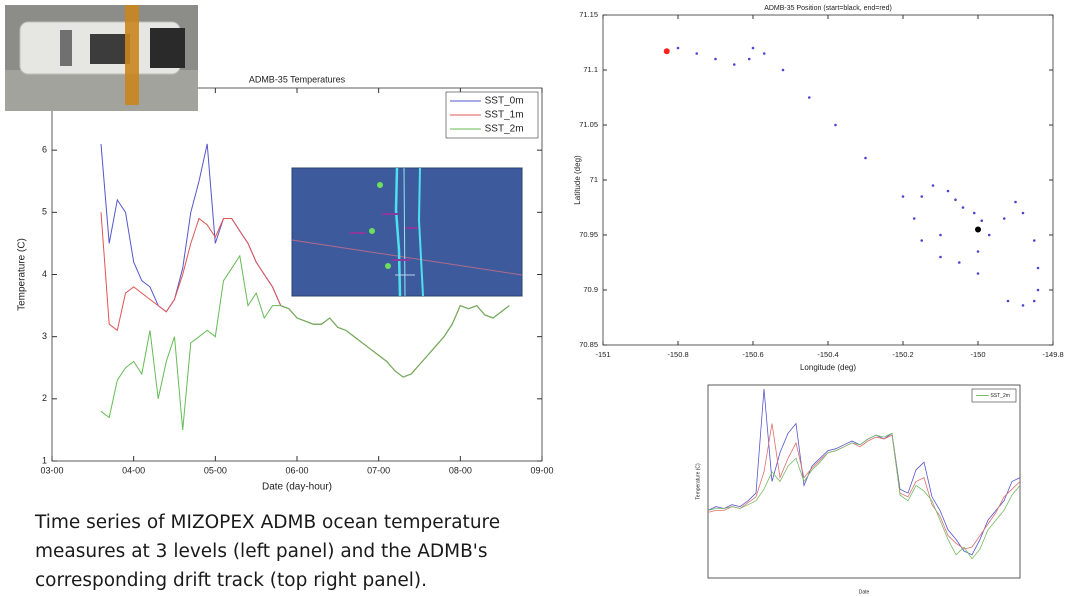 The height and width of the screenshot is (597, 1068). What do you see at coordinates (44, 274) in the screenshot?
I see `y-tick-label: 4` at bounding box center [44, 274].